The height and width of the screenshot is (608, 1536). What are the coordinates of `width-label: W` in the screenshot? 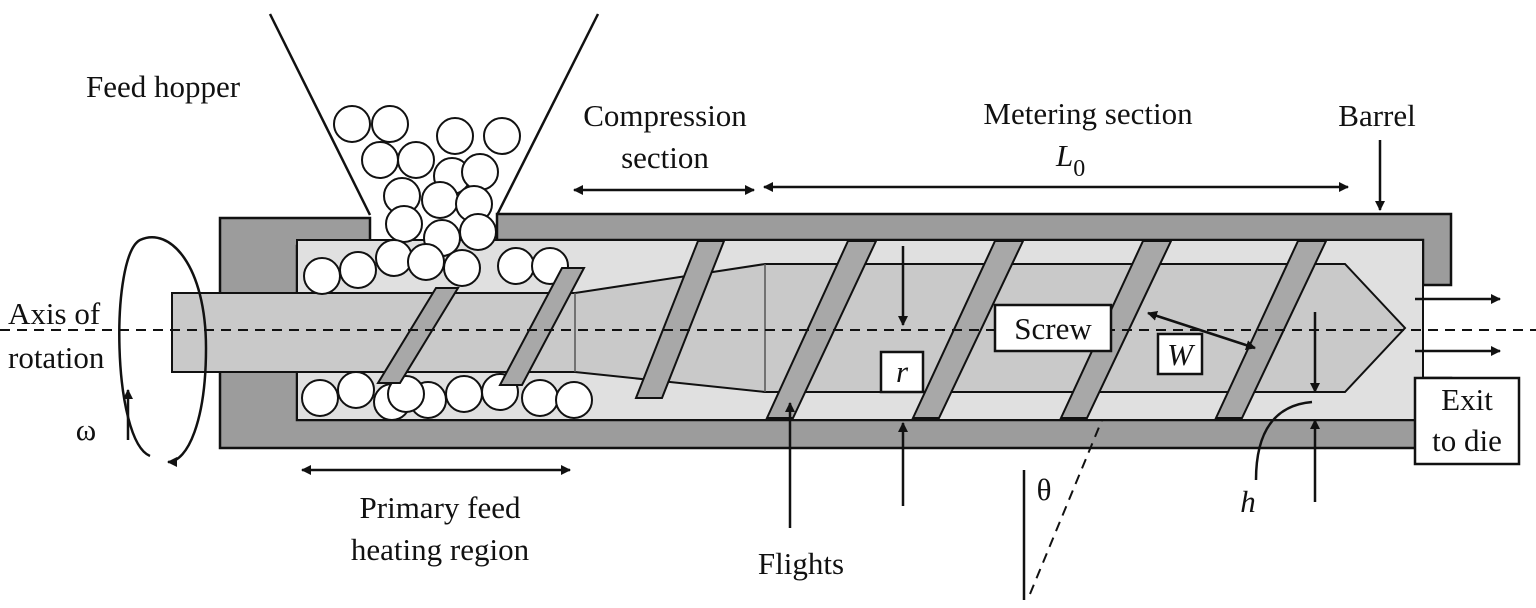 It's located at (1181, 354).